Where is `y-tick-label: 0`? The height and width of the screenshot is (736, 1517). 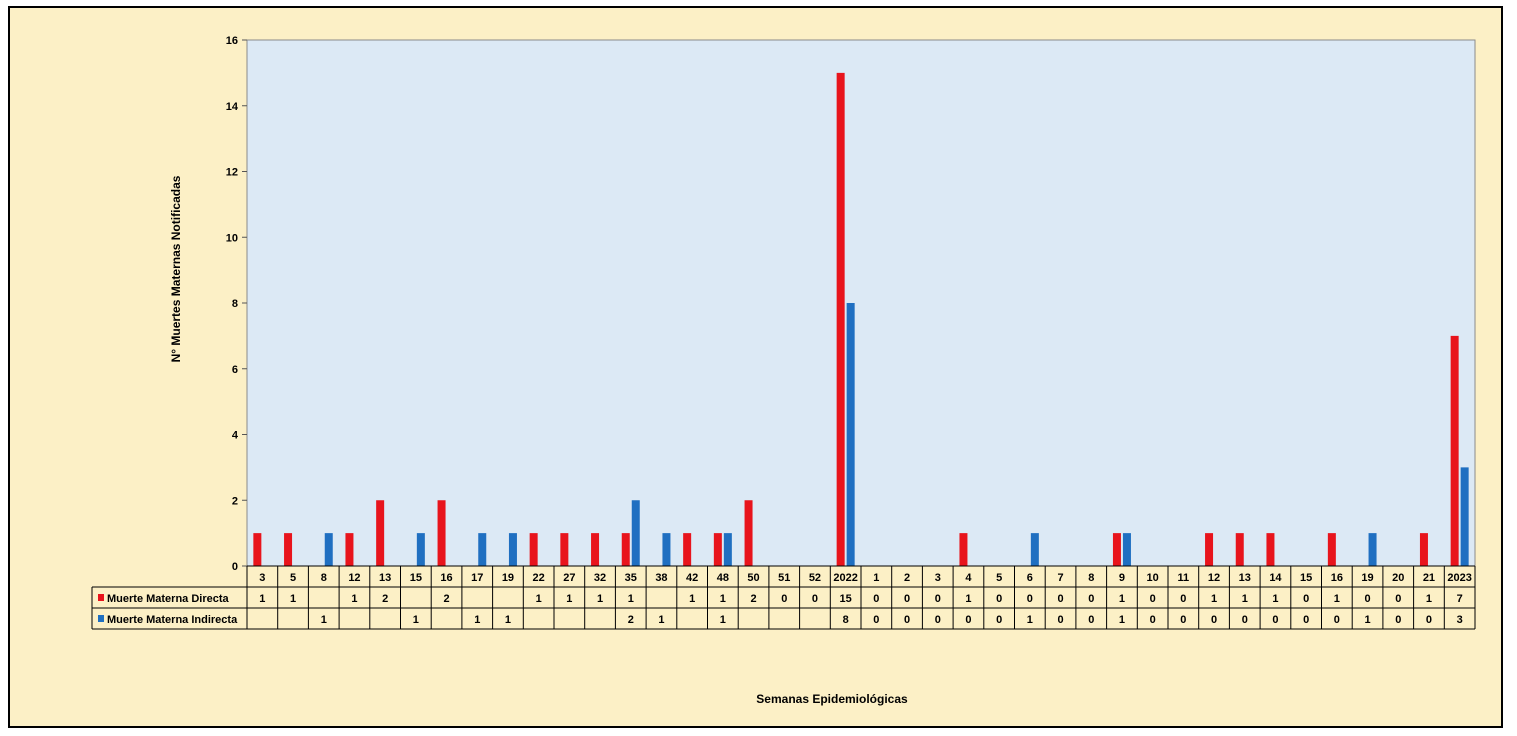 y-tick-label: 0 is located at coordinates (235, 567).